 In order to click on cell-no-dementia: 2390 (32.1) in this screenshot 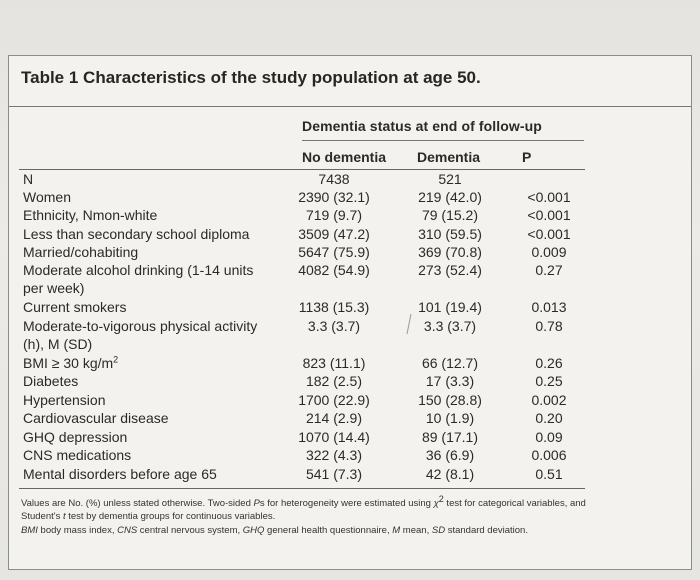, I will do `click(334, 197)`.